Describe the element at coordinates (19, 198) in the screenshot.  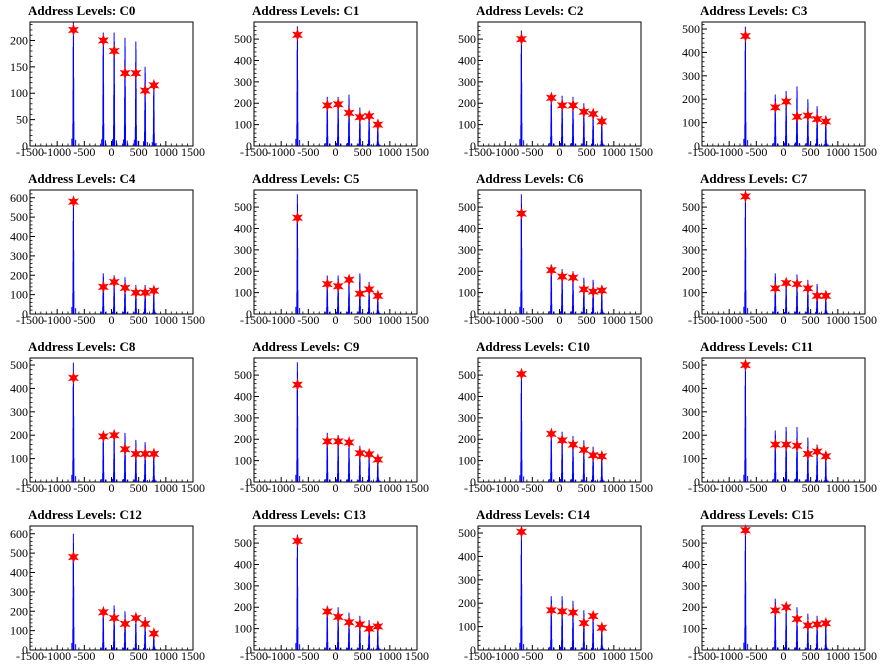
I see `y-tick-label: 600` at that location.